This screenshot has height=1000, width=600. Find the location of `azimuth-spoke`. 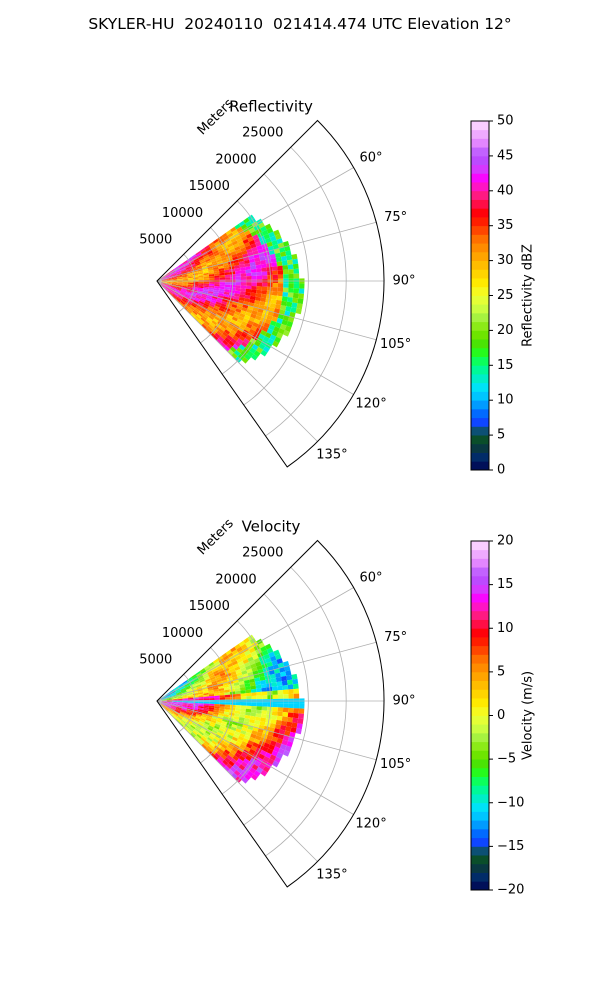

azimuth-spoke is located at coordinates (266, 671).